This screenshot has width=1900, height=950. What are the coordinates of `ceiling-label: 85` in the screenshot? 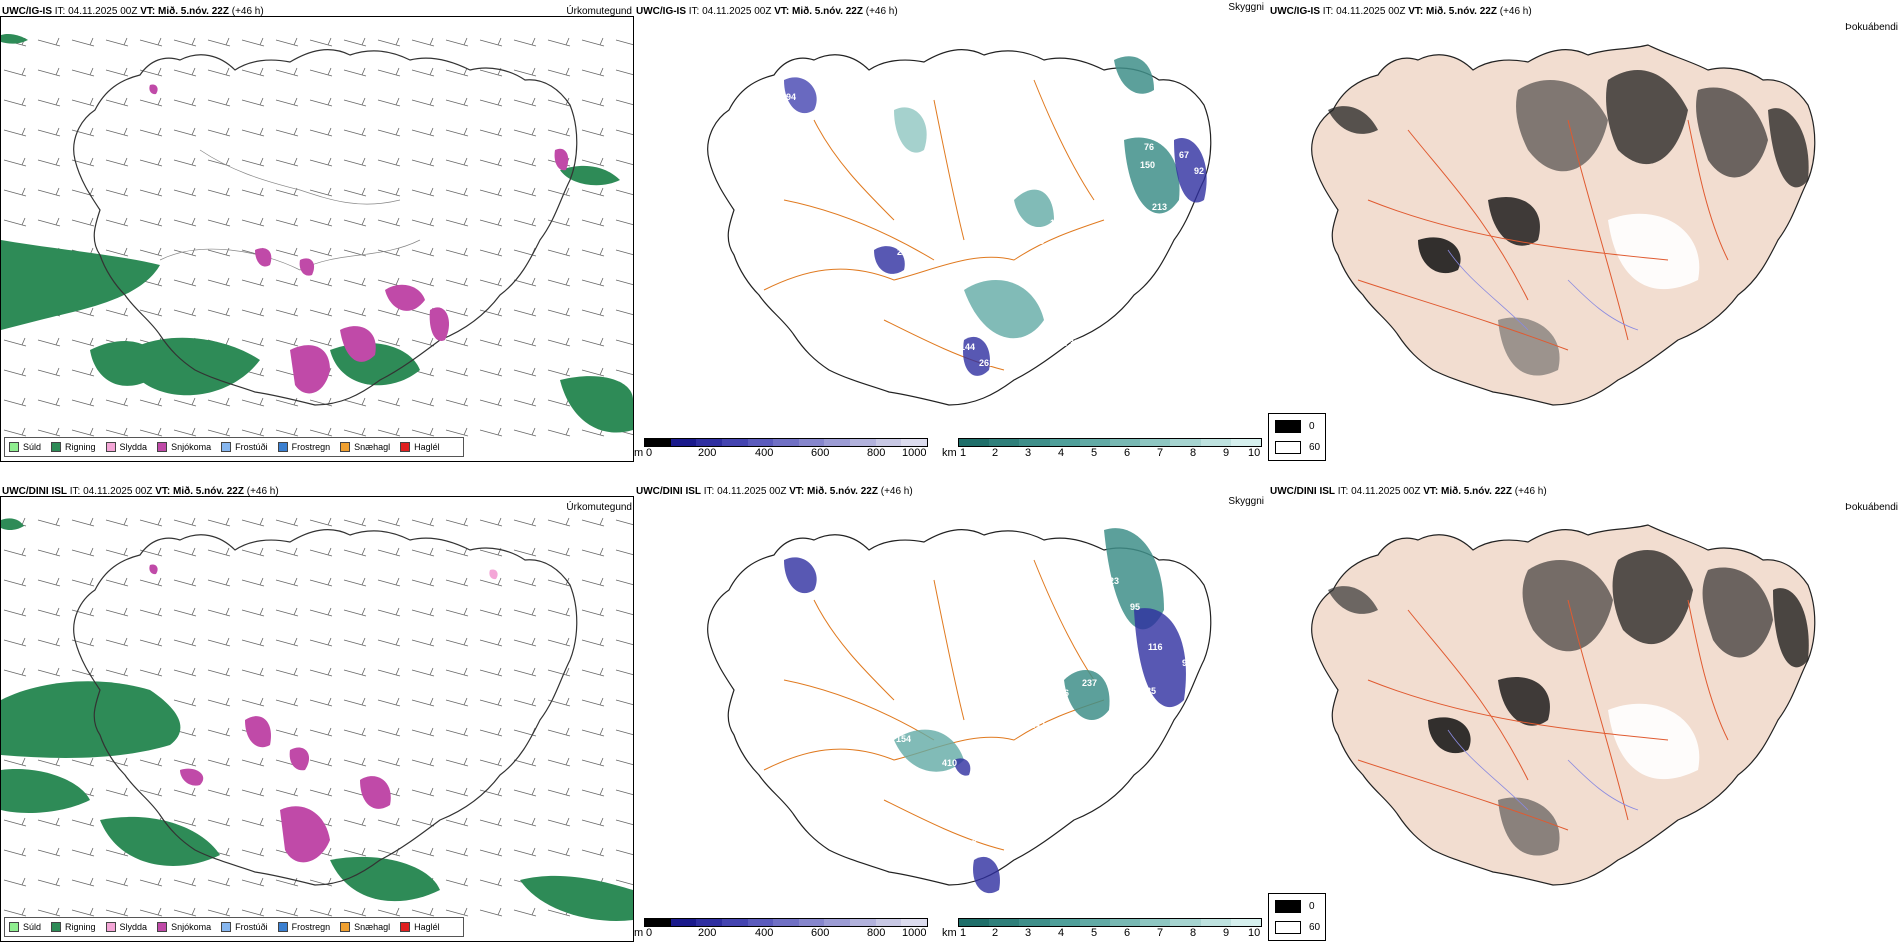 It's located at (1151, 691).